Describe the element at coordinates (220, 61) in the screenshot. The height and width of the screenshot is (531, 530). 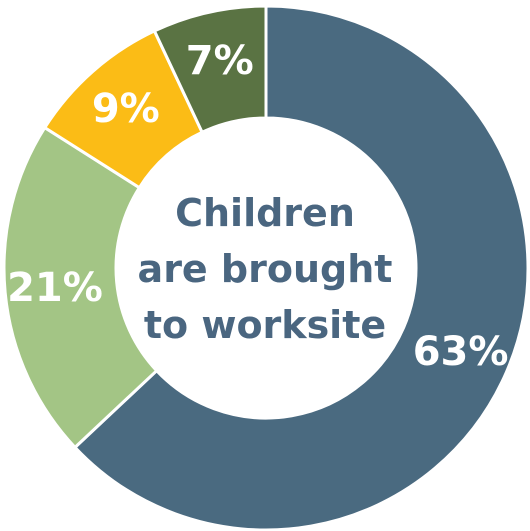
I see `slice-label-7: 7%` at that location.